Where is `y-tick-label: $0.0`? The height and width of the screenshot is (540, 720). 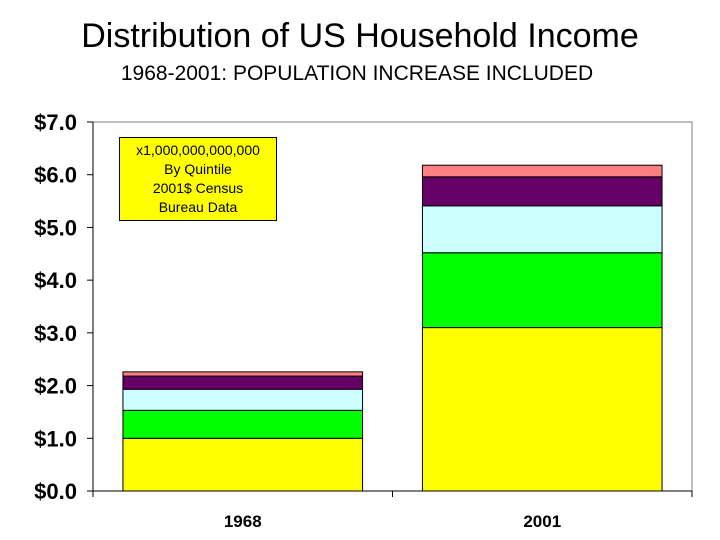 y-tick-label: $0.0 is located at coordinates (55, 491).